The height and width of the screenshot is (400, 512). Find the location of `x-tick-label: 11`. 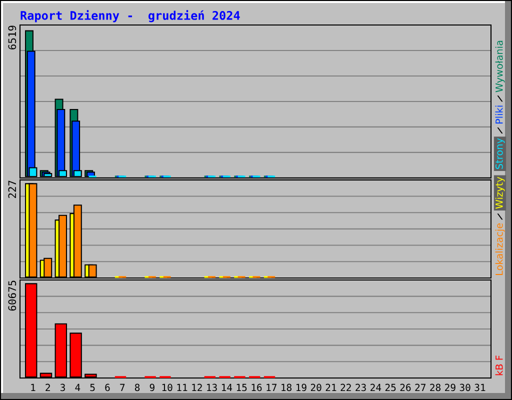

x-tick-label: 11 is located at coordinates (182, 387).